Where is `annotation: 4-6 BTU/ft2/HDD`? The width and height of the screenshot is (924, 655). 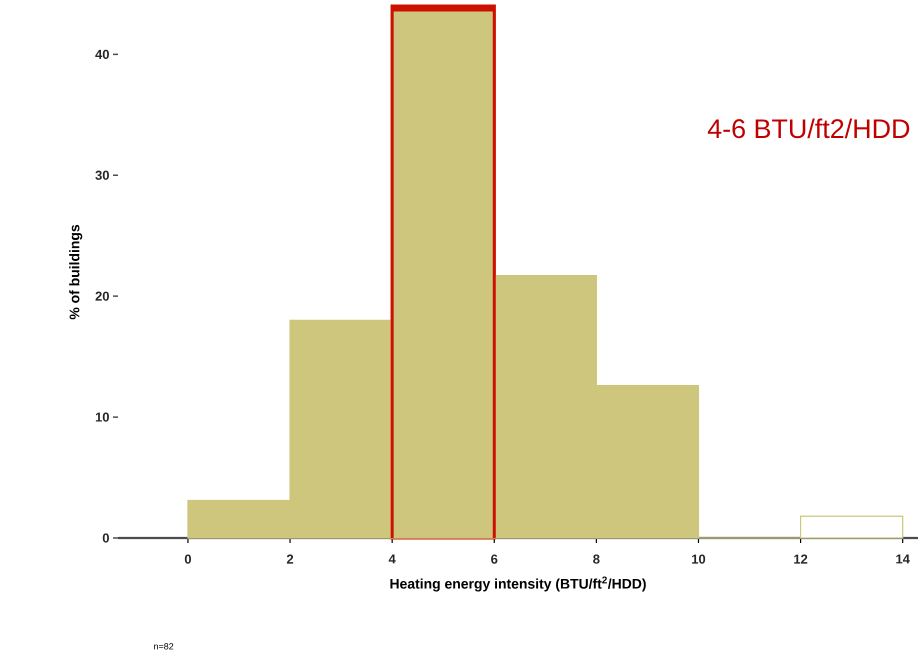
annotation: 4-6 BTU/ft2/HDD is located at coordinates (809, 128).